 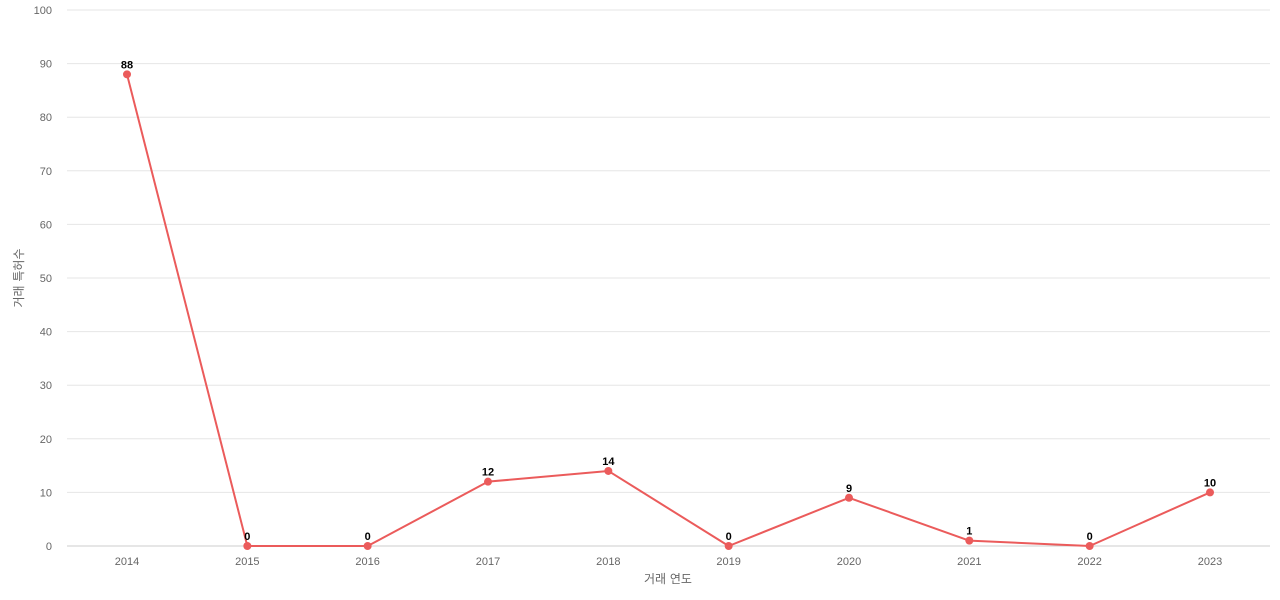 I want to click on y-tick-label: 50, so click(x=46, y=279).